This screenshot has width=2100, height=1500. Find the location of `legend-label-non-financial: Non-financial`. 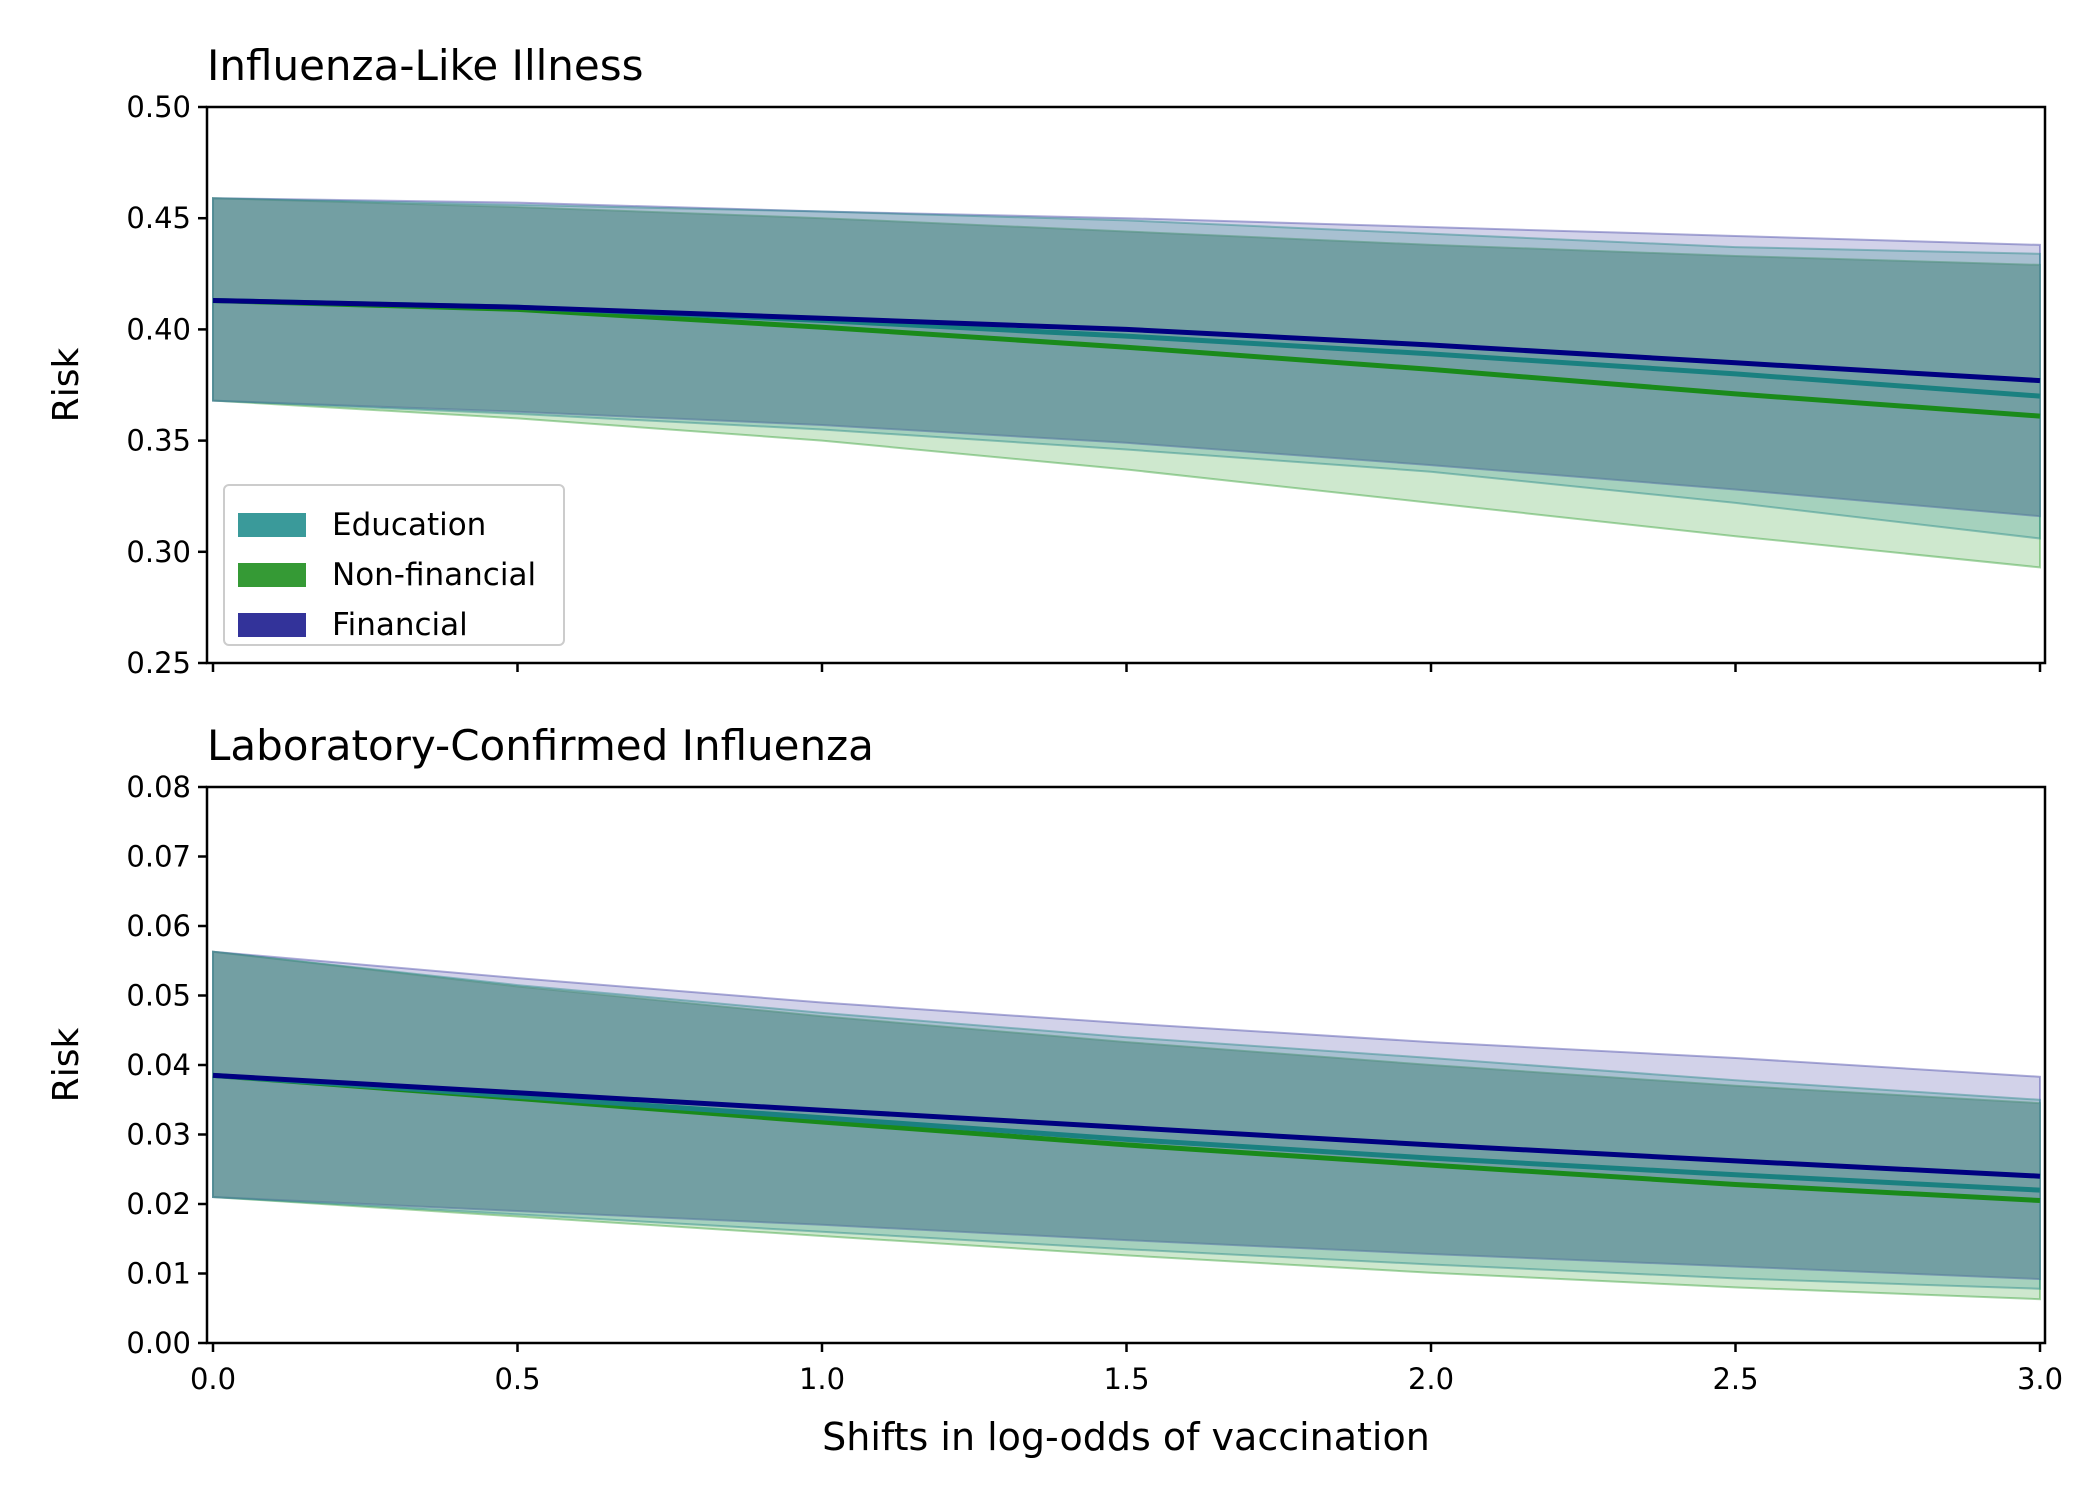

legend-label-non-financial: Non-financial is located at coordinates (434, 575).